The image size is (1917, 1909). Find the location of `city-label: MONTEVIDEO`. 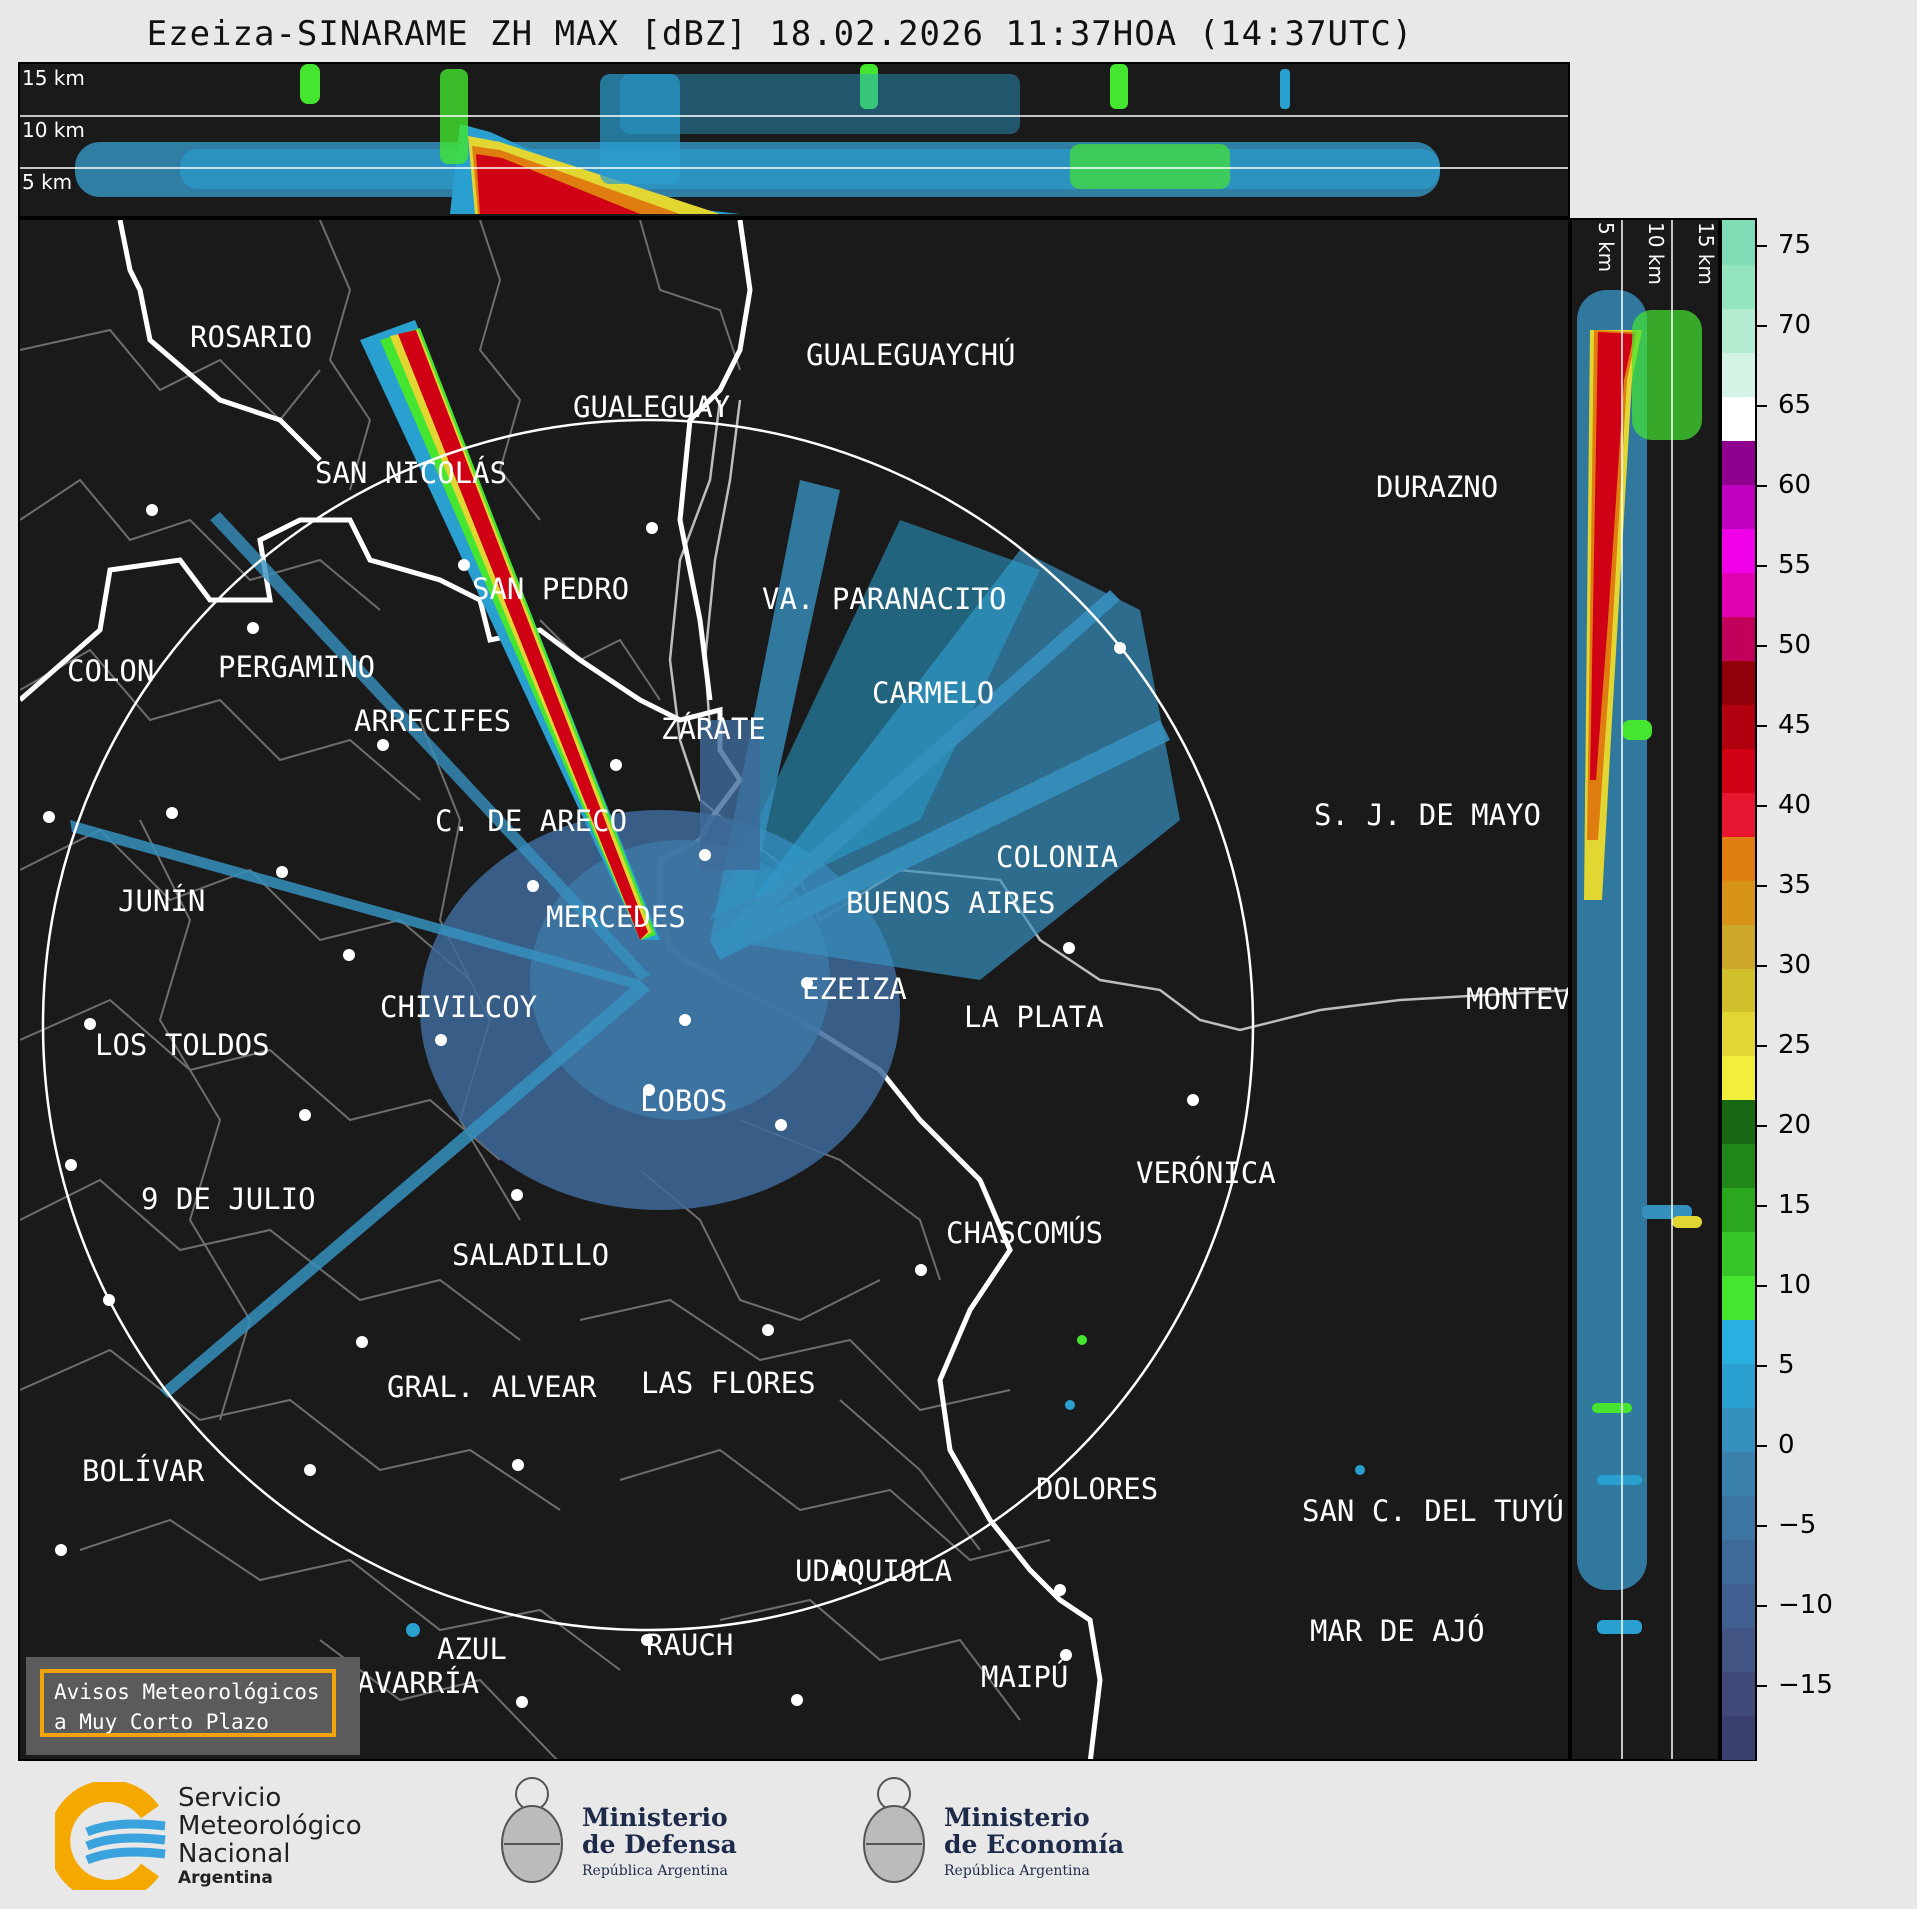

city-label: MONTEVIDEO is located at coordinates (1518, 999).